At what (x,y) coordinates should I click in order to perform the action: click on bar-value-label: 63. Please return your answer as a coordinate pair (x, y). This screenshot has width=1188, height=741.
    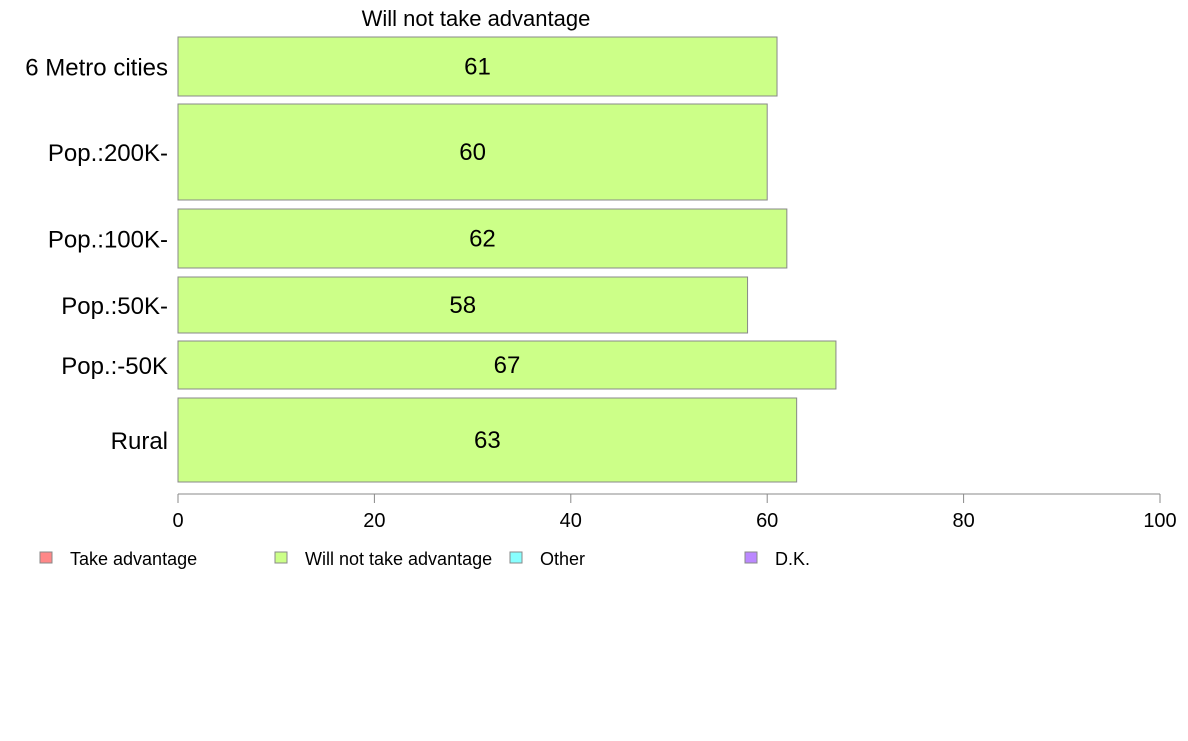
    Looking at the image, I should click on (487, 440).